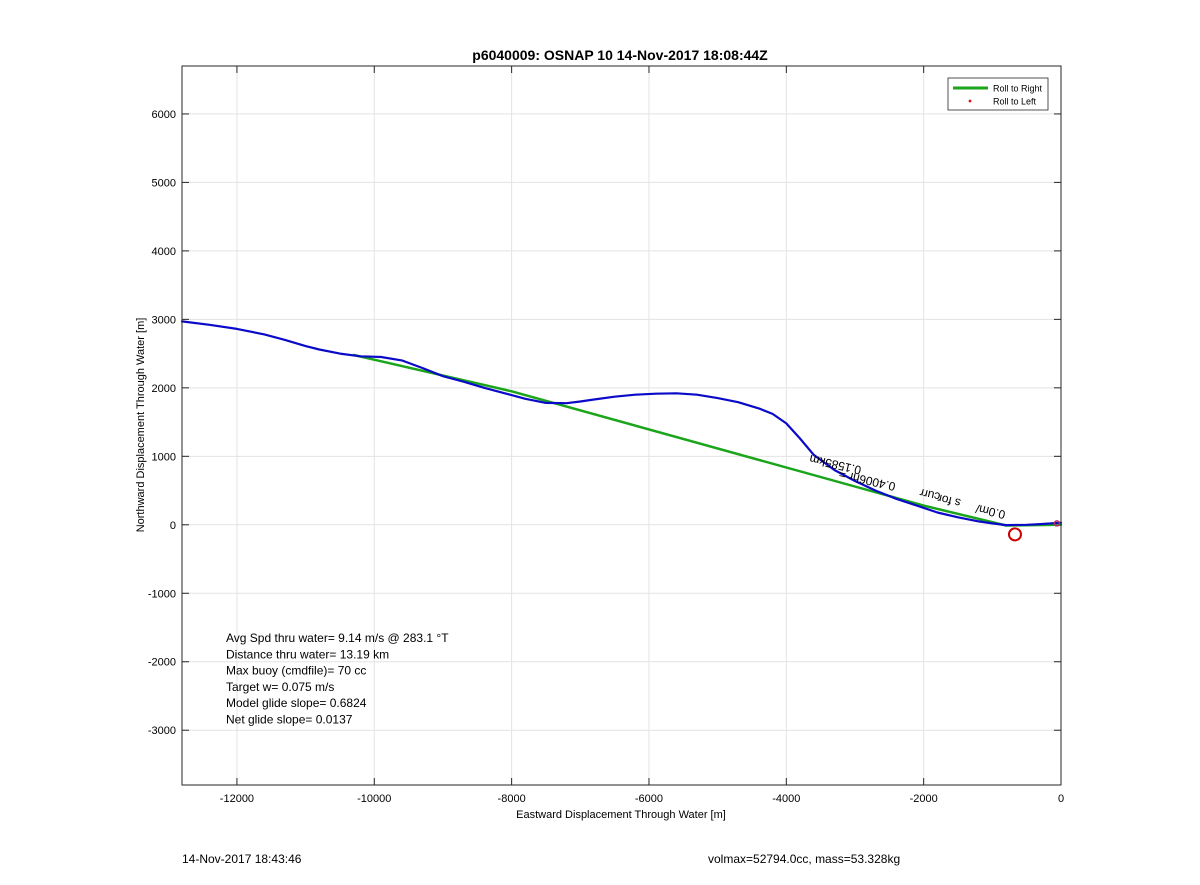  Describe the element at coordinates (512, 799) in the screenshot. I see `x-tick-label: -8000` at that location.